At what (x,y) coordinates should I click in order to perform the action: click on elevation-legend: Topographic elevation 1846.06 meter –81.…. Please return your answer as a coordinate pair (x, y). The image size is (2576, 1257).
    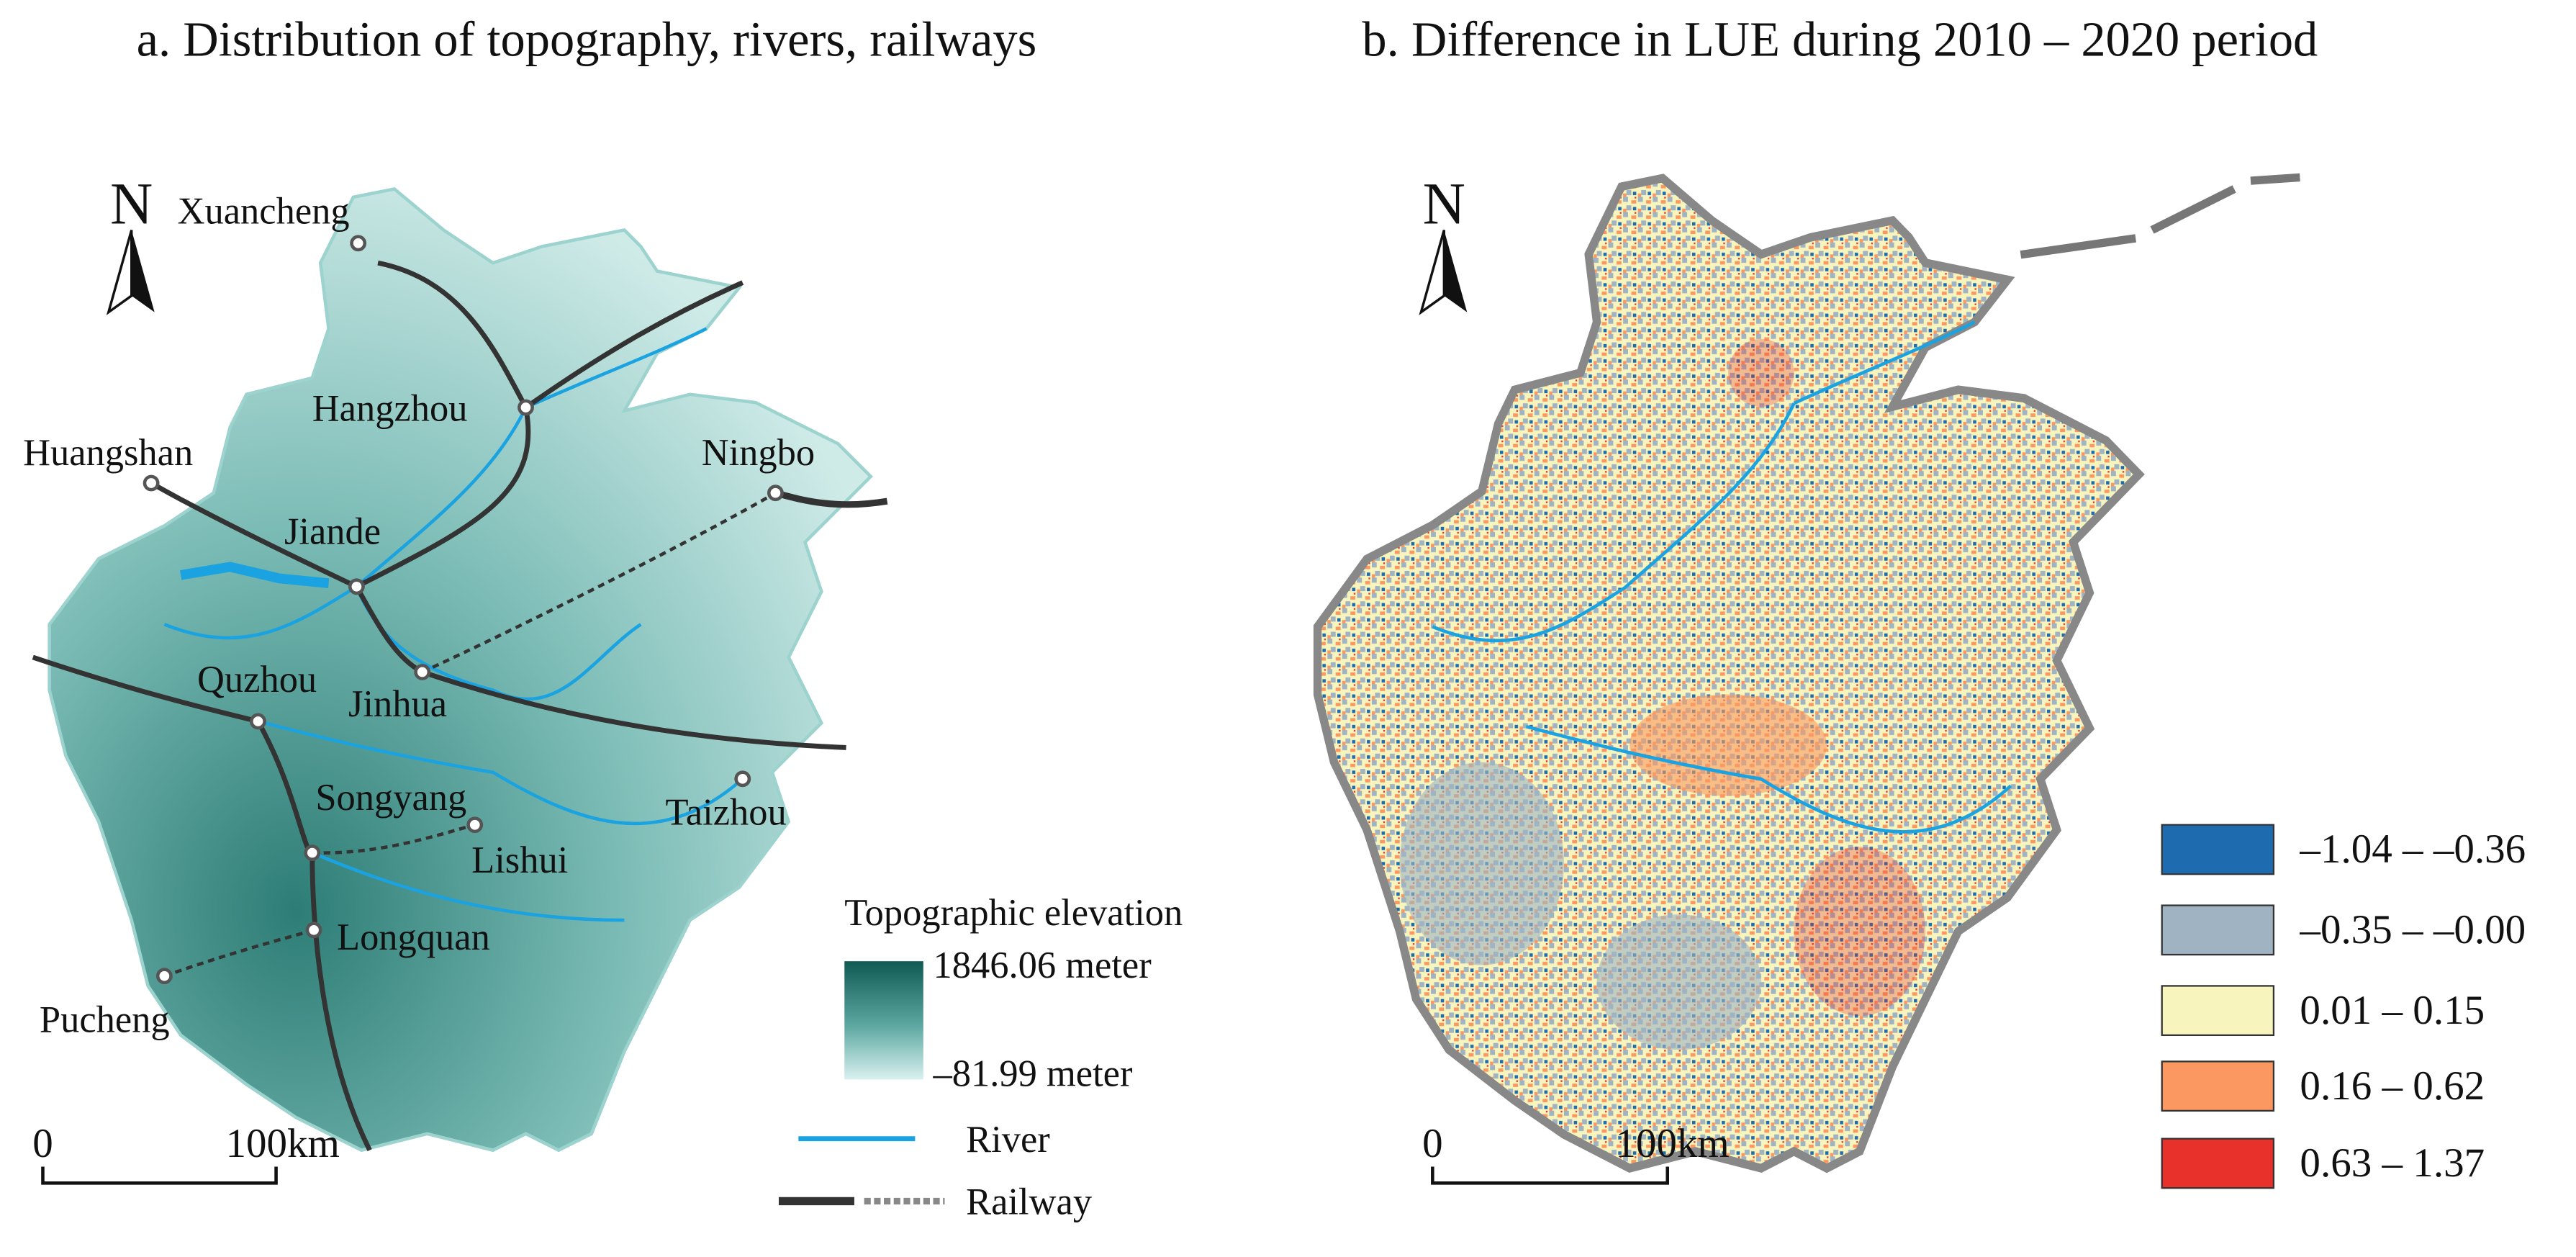
    Looking at the image, I should click on (980, 1057).